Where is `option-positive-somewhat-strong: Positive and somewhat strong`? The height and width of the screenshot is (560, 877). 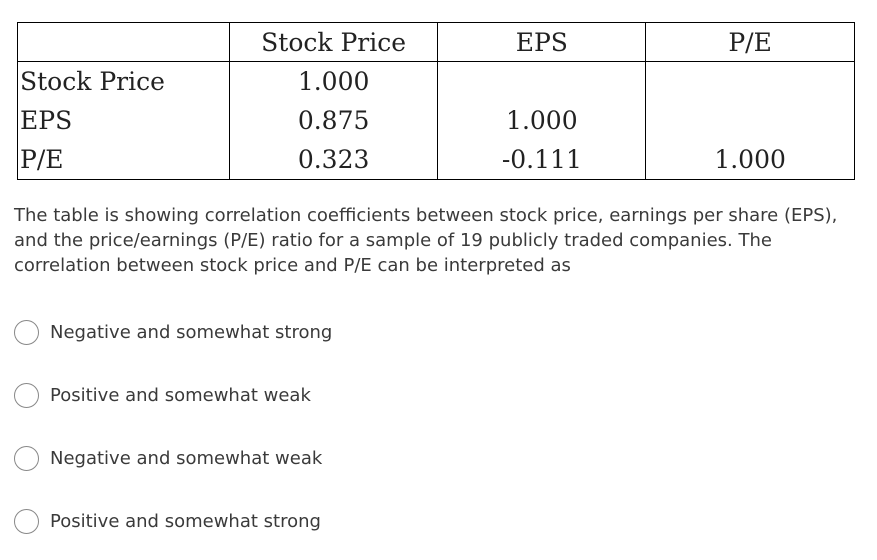 option-positive-somewhat-strong: Positive and somewhat strong is located at coordinates (167, 521).